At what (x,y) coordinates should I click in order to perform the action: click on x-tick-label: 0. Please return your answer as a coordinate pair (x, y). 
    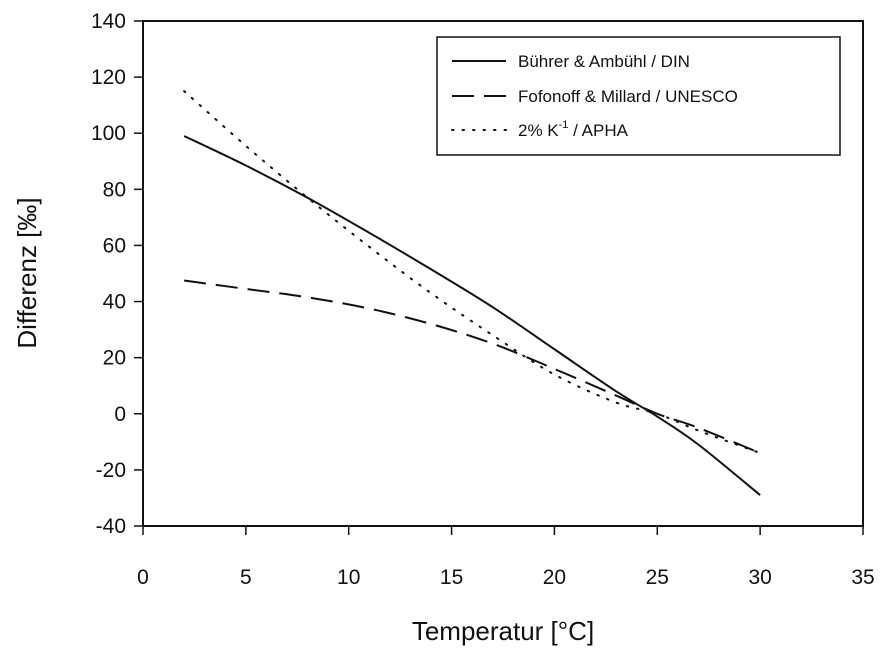
    Looking at the image, I should click on (143, 577).